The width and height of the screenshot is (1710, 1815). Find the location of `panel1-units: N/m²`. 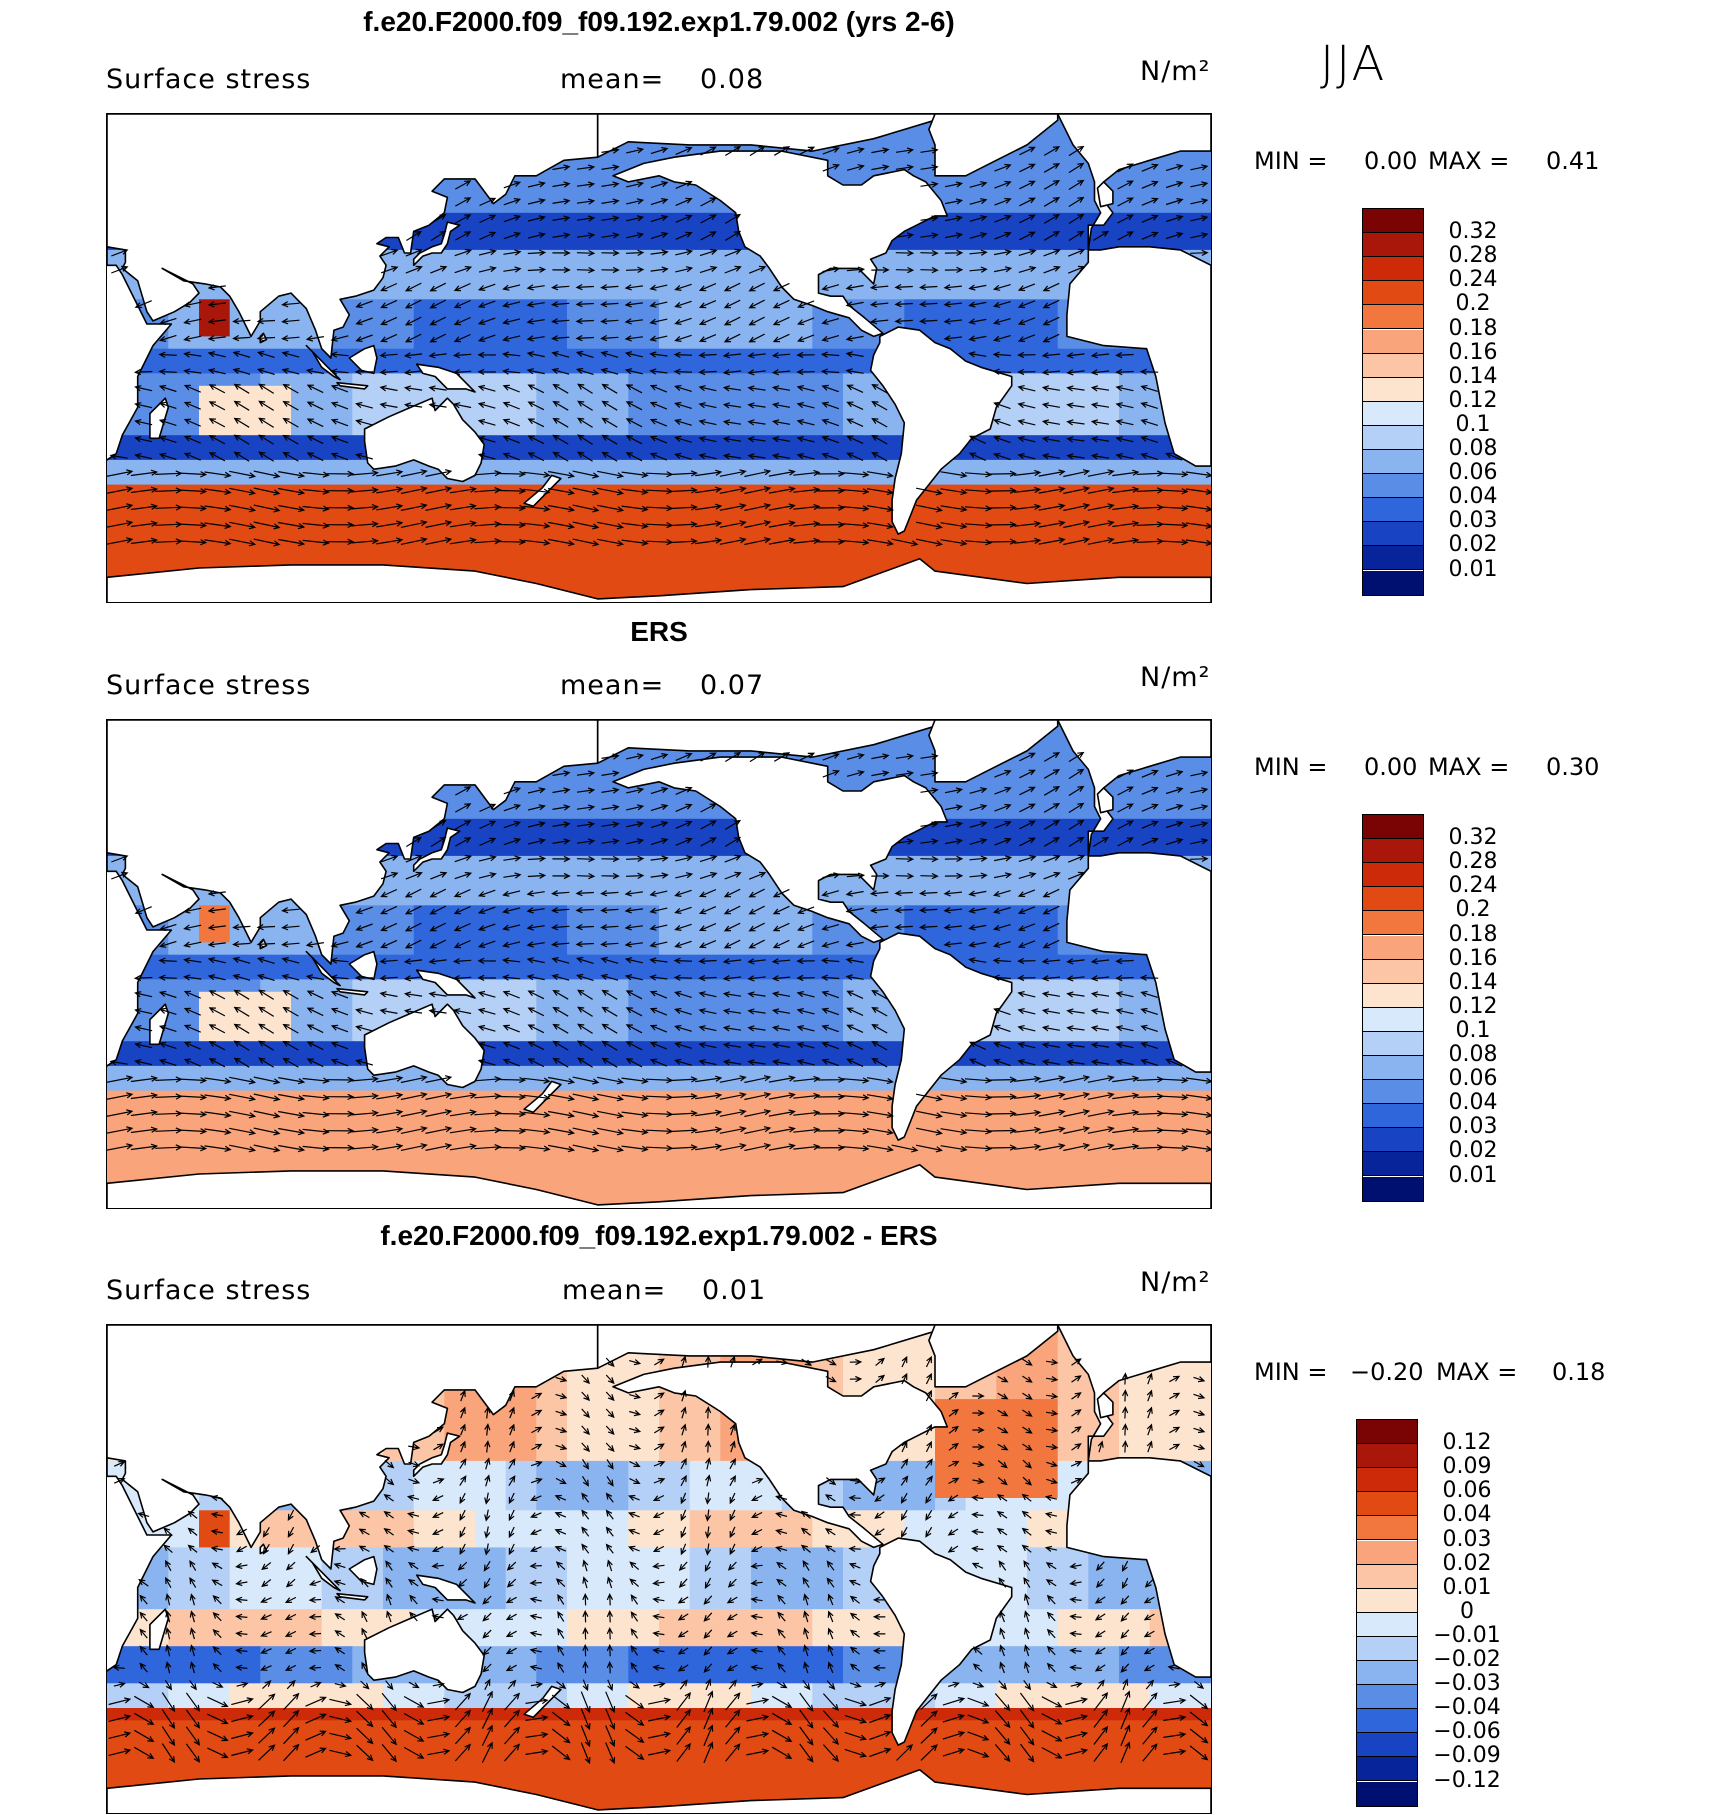

panel1-units: N/m² is located at coordinates (1175, 71).